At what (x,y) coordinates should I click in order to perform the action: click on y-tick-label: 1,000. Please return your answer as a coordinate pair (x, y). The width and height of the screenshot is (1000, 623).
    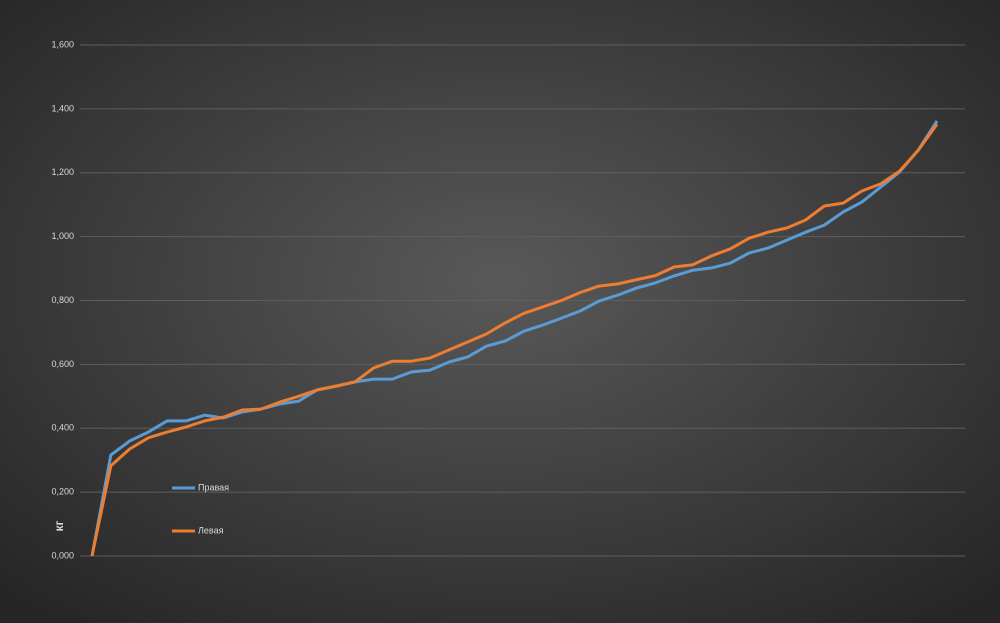
    Looking at the image, I should click on (62, 236).